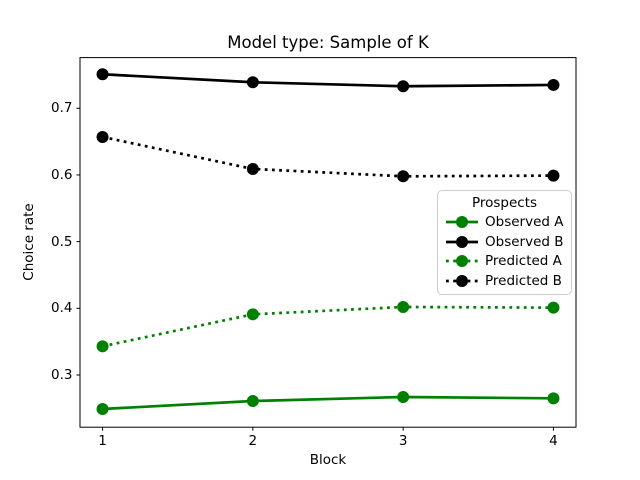 Image resolution: width=640 pixels, height=480 pixels. Describe the element at coordinates (328, 156) in the screenshot. I see `series-line-predicted-b` at that location.